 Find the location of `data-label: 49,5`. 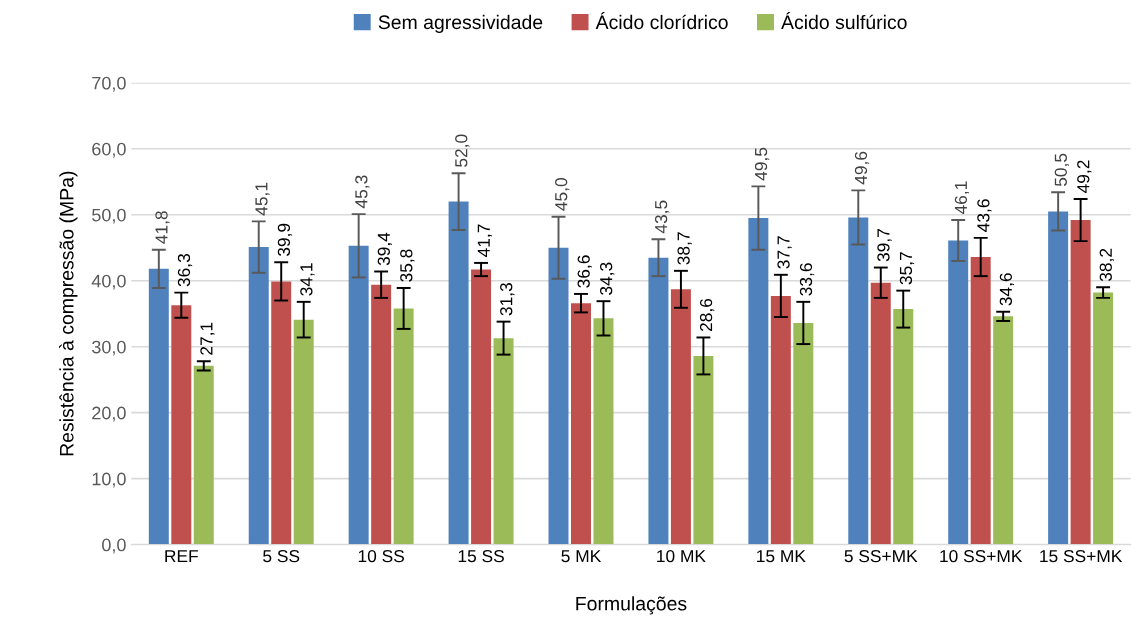

data-label: 49,5 is located at coordinates (762, 164).